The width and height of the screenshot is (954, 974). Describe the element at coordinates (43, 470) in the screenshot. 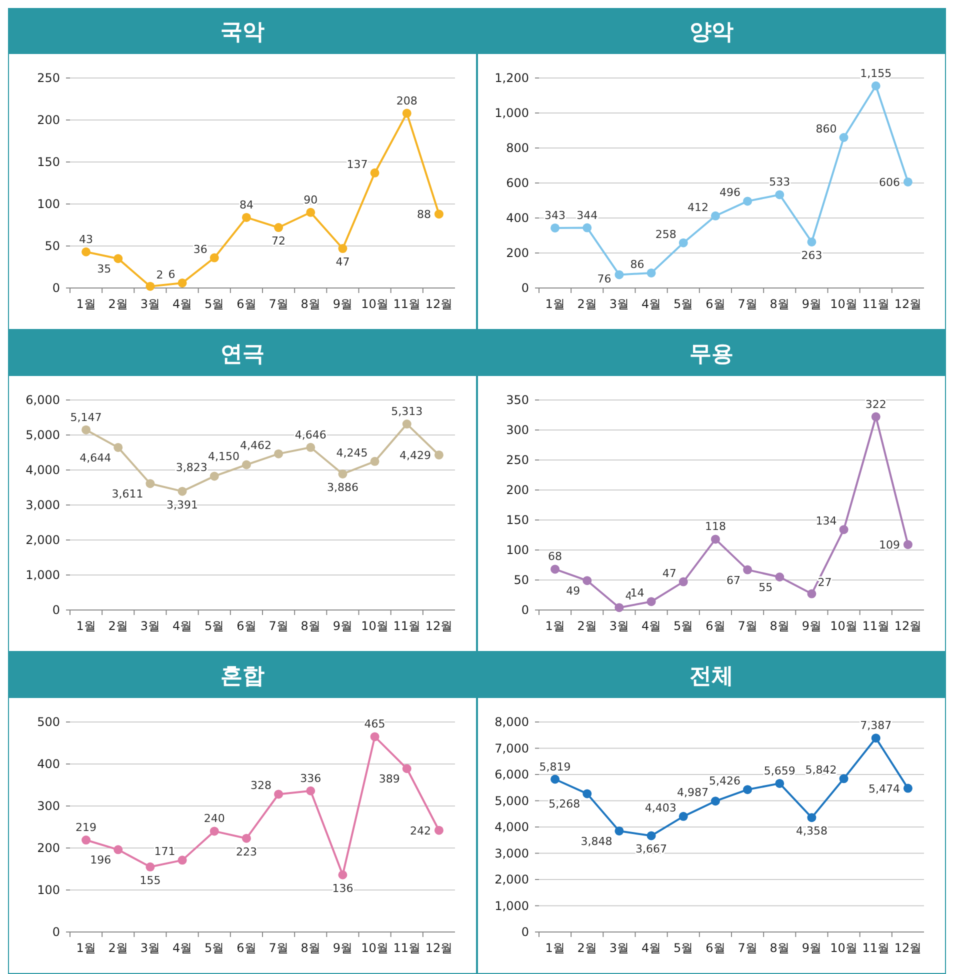

I see `y-tick-label: 4,000` at that location.